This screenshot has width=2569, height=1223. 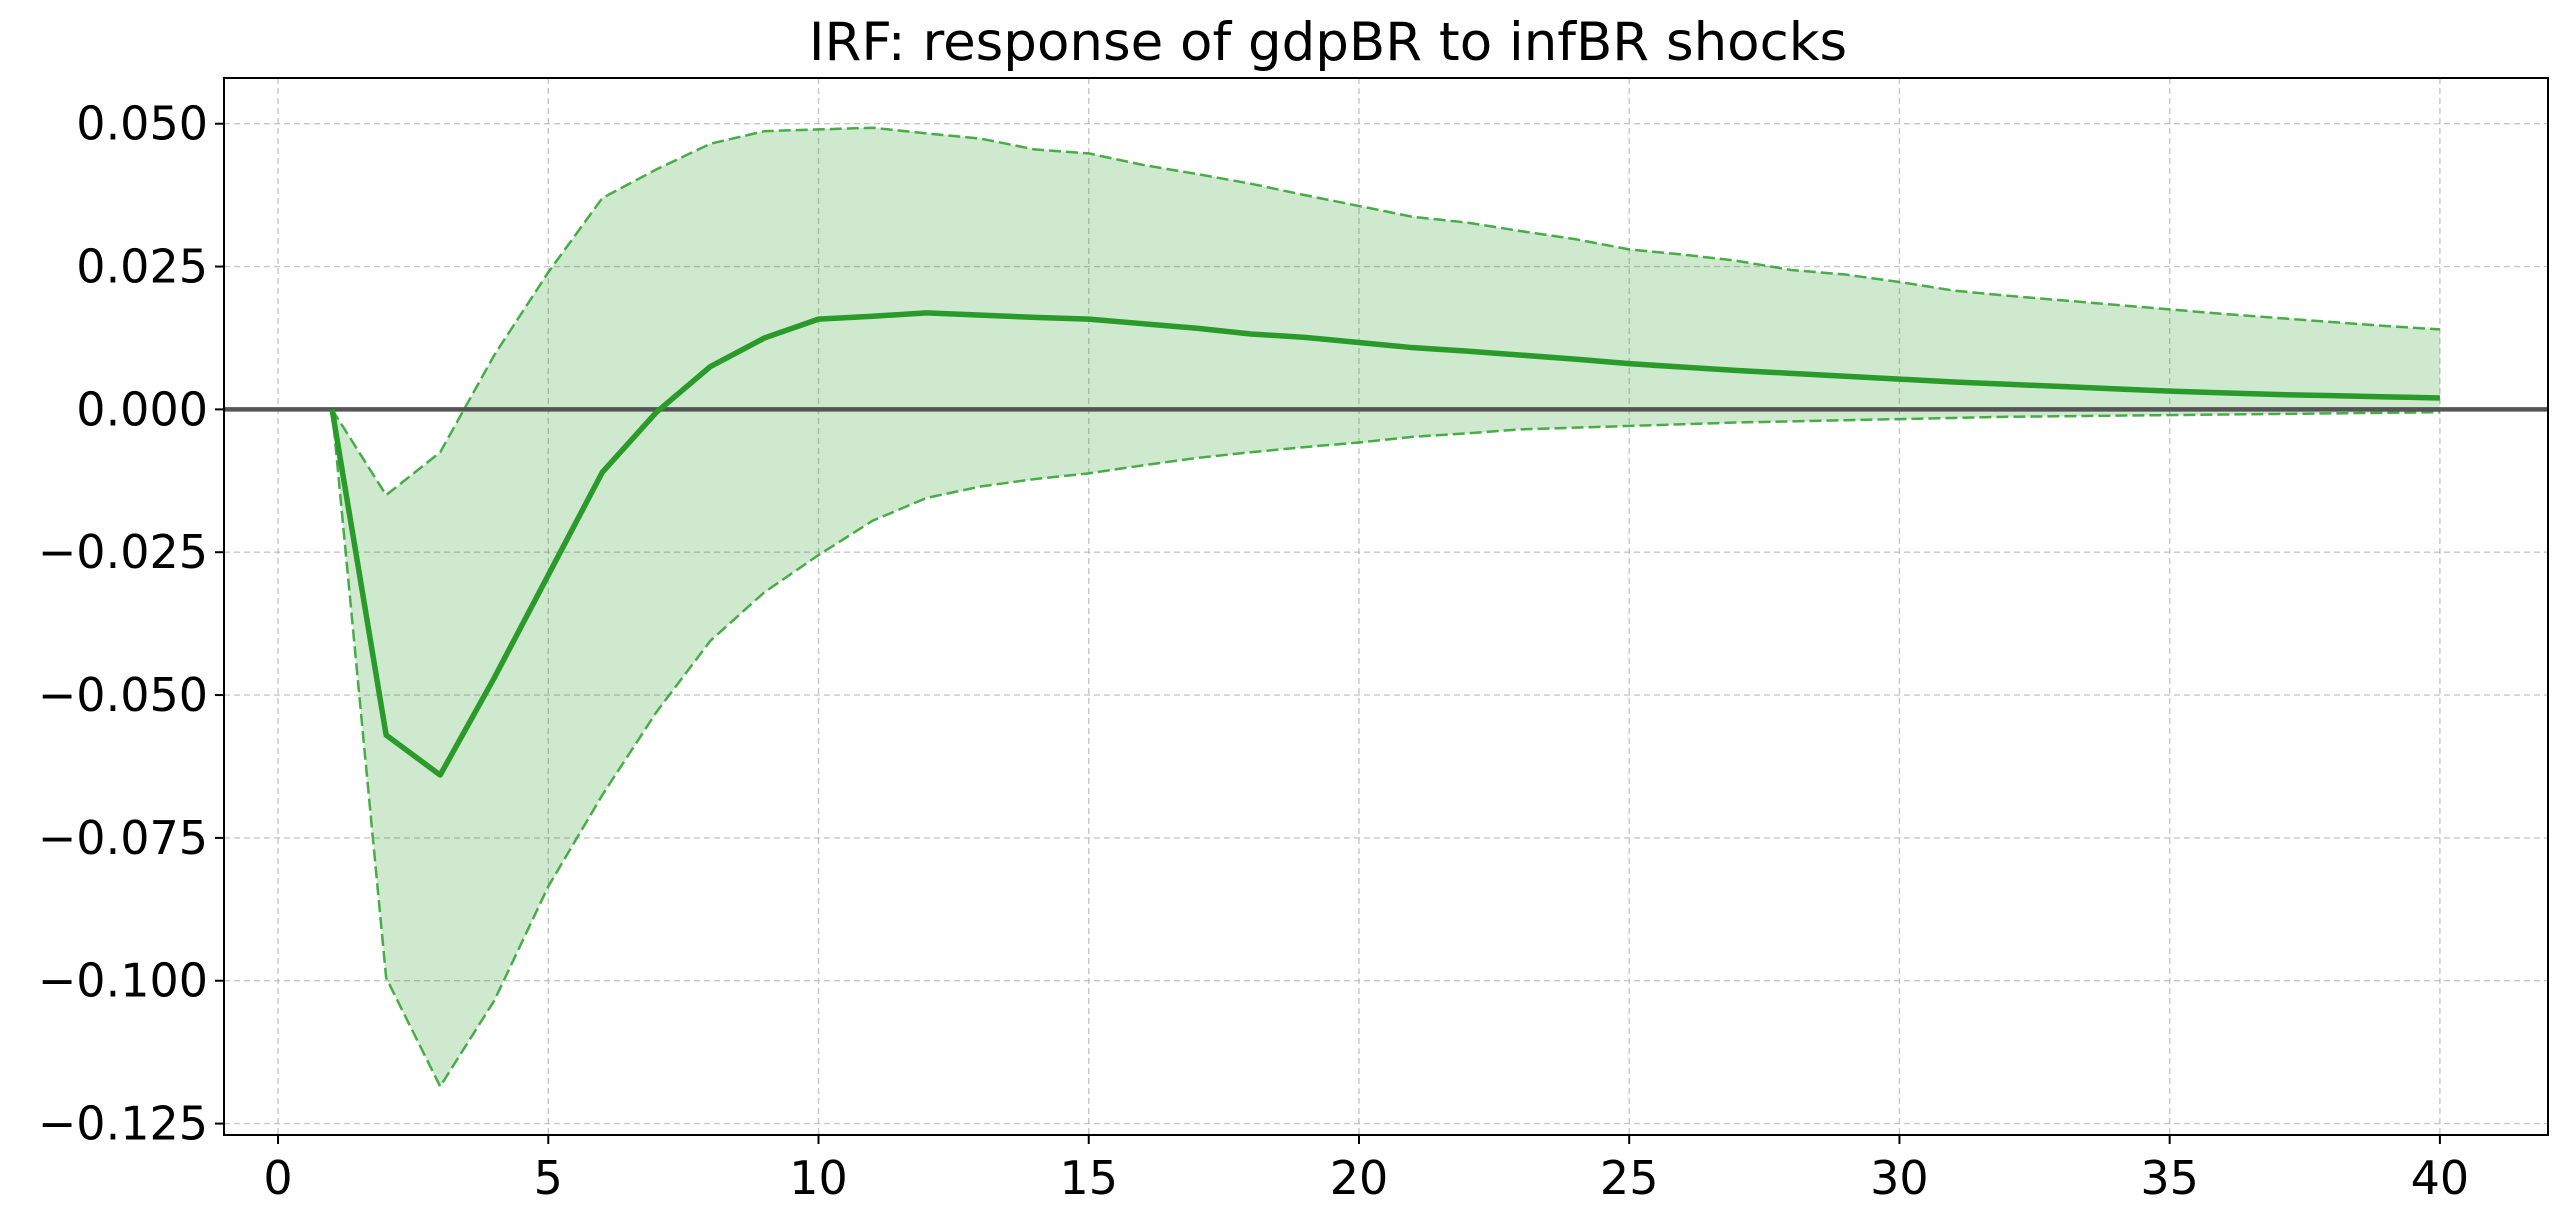 I want to click on x-tick-label: 5, so click(x=548, y=1178).